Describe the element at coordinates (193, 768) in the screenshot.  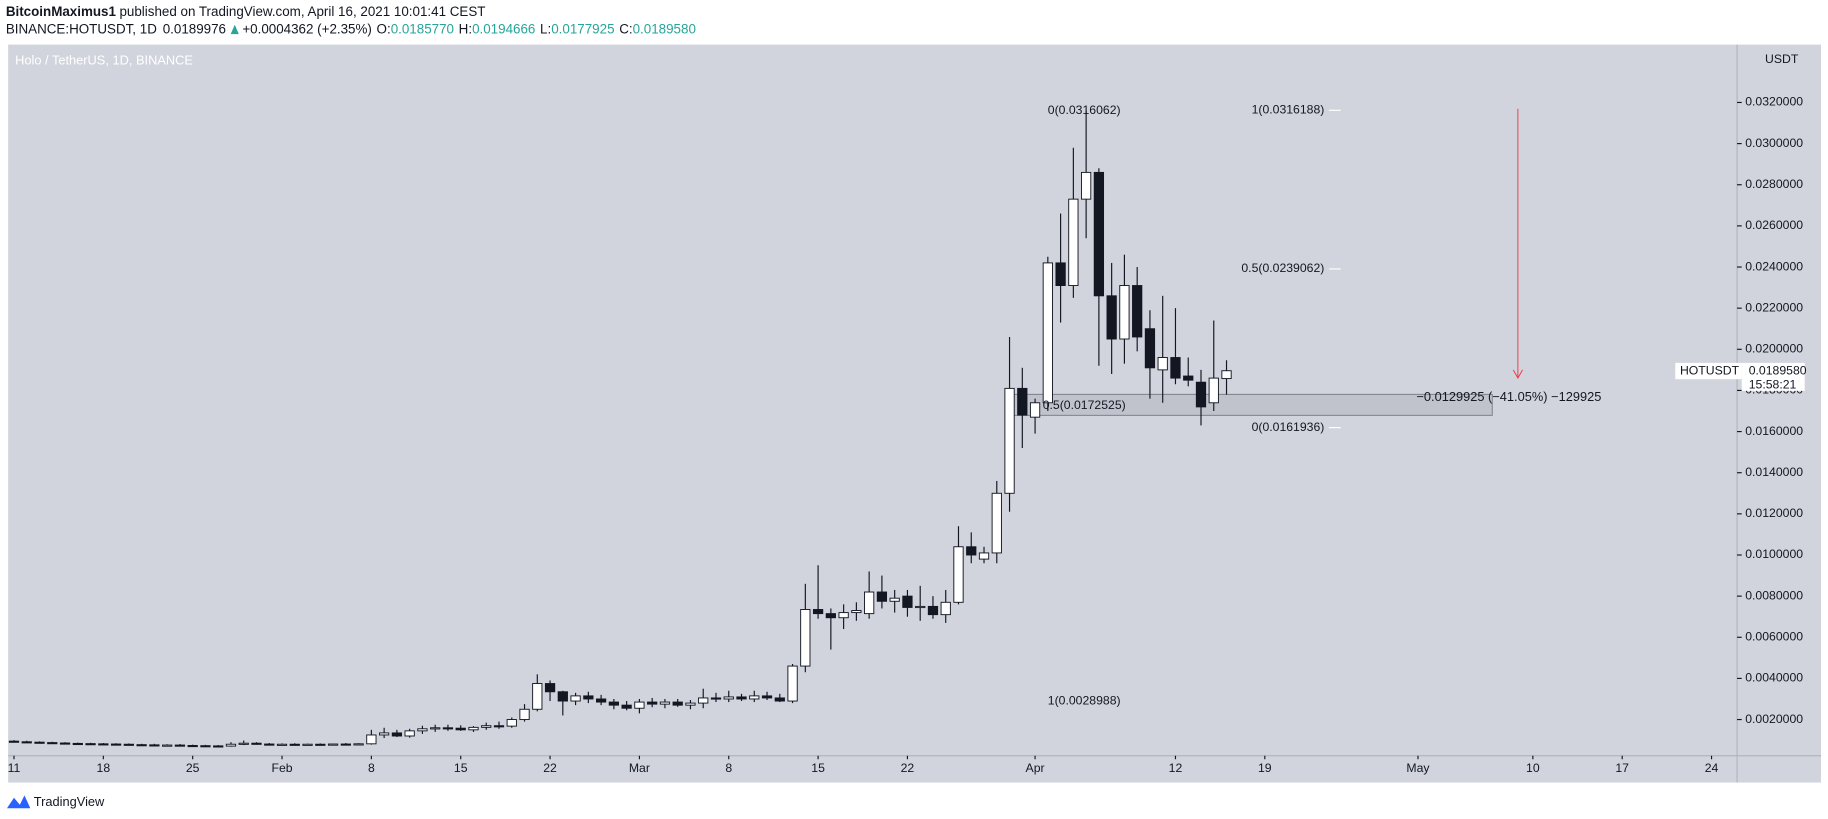
I see `x-tick-label: 25` at that location.